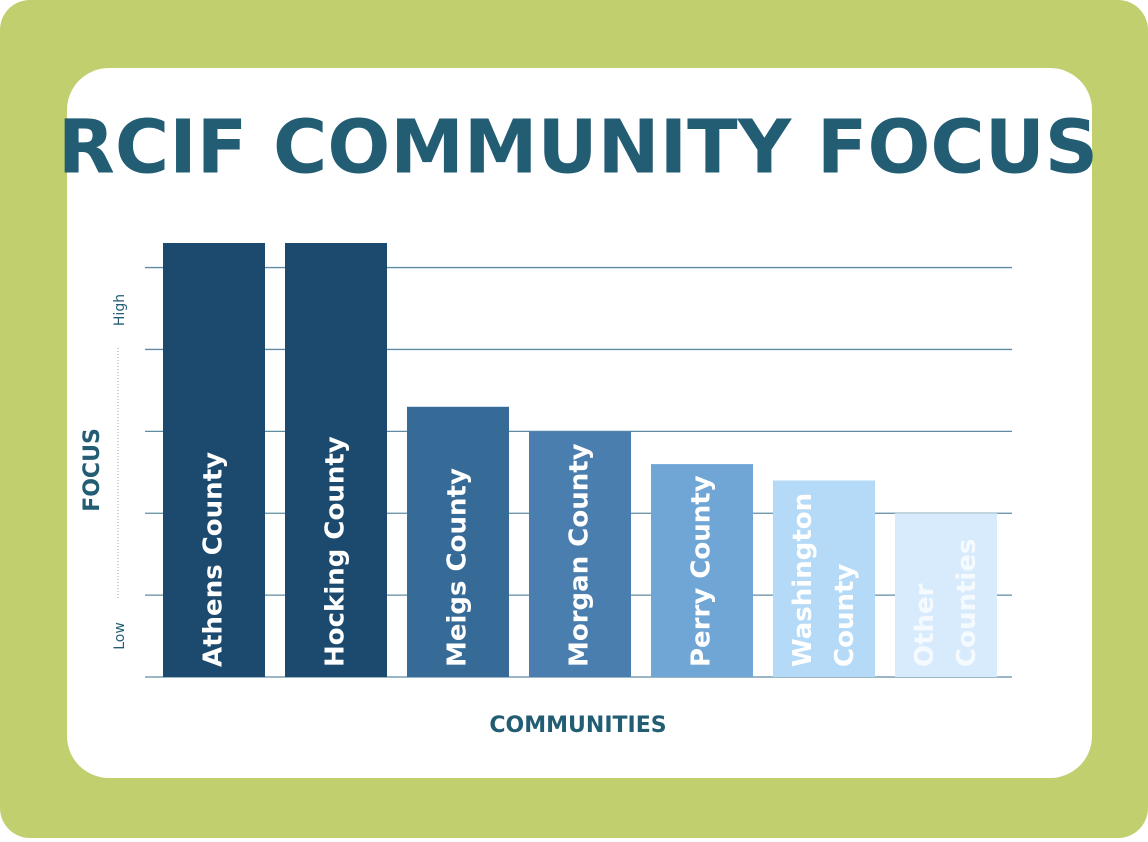 The height and width of the screenshot is (842, 1148). What do you see at coordinates (120, 636) in the screenshot?
I see `y-low-label: Low` at bounding box center [120, 636].